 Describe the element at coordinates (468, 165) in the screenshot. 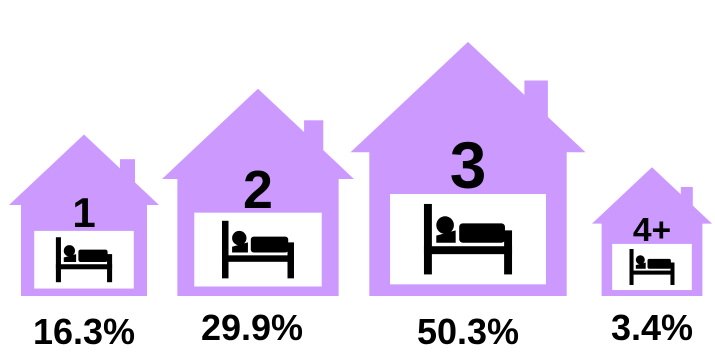

I see `category-label: 3` at that location.